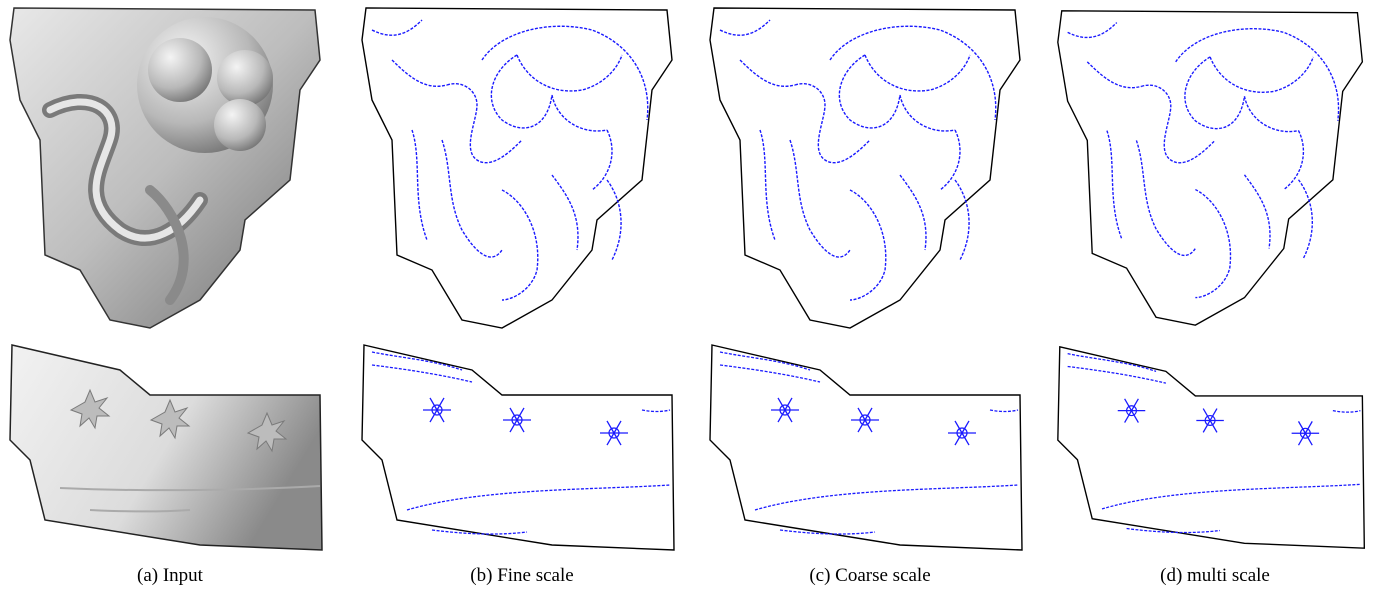 The width and height of the screenshot is (1382, 602). I want to click on fine-scale-rim-lines, so click(518, 447).